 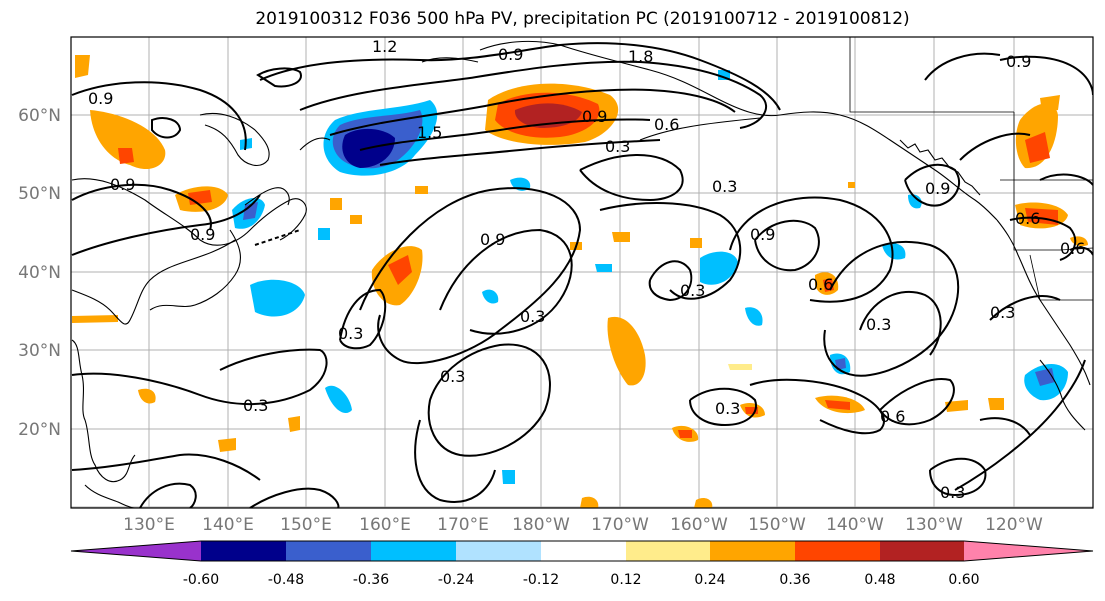 What do you see at coordinates (39, 116) in the screenshot?
I see `lat-label: 60°N` at bounding box center [39, 116].